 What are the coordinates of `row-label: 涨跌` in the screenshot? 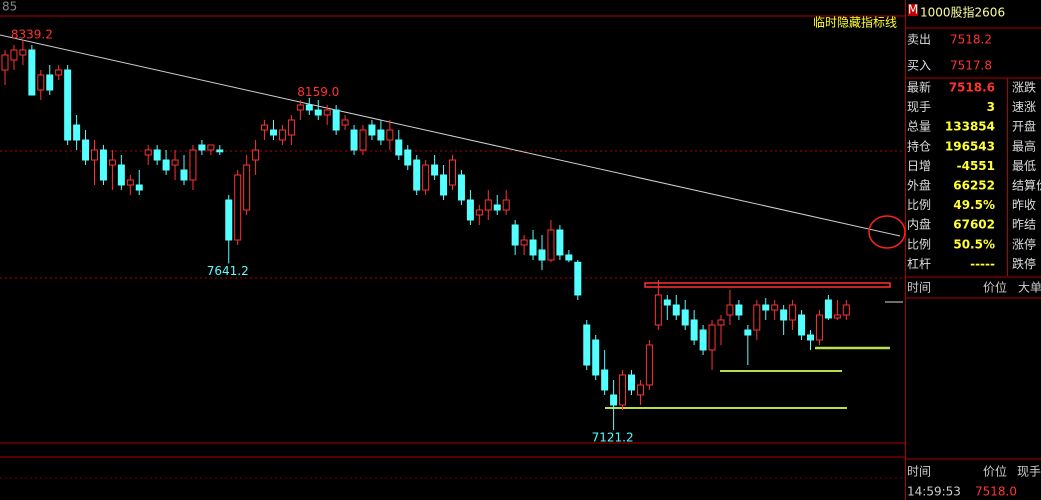 It's located at (1024, 87).